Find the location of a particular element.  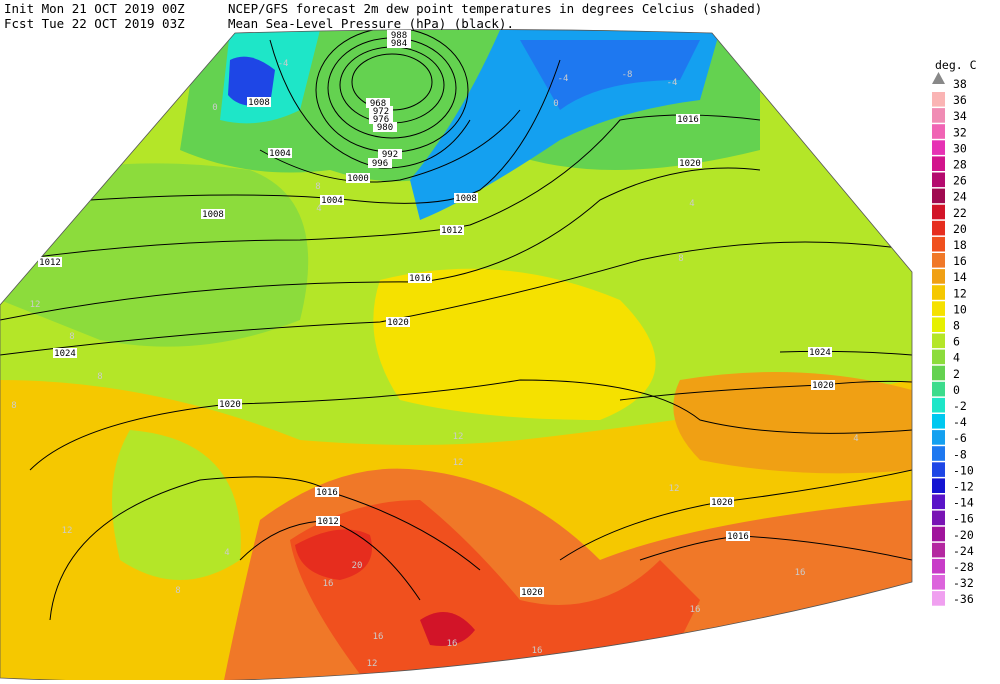

legend-label: -36 is located at coordinates (963, 599).